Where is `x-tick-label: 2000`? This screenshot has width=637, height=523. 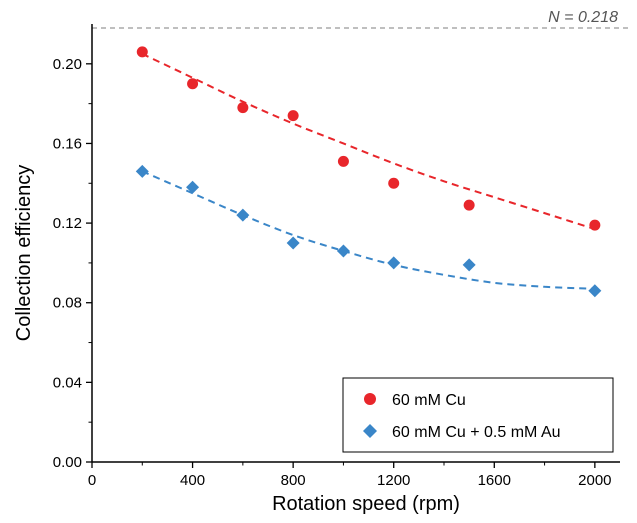
x-tick-label: 2000 is located at coordinates (594, 480).